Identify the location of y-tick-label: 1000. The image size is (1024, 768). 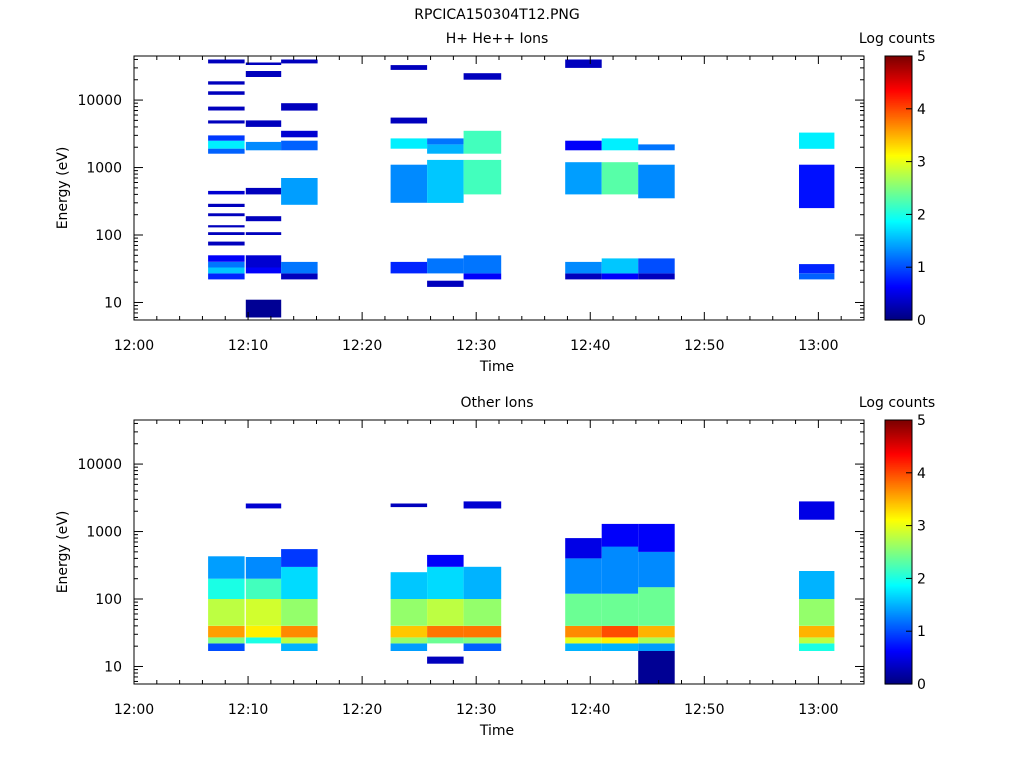
(104, 169).